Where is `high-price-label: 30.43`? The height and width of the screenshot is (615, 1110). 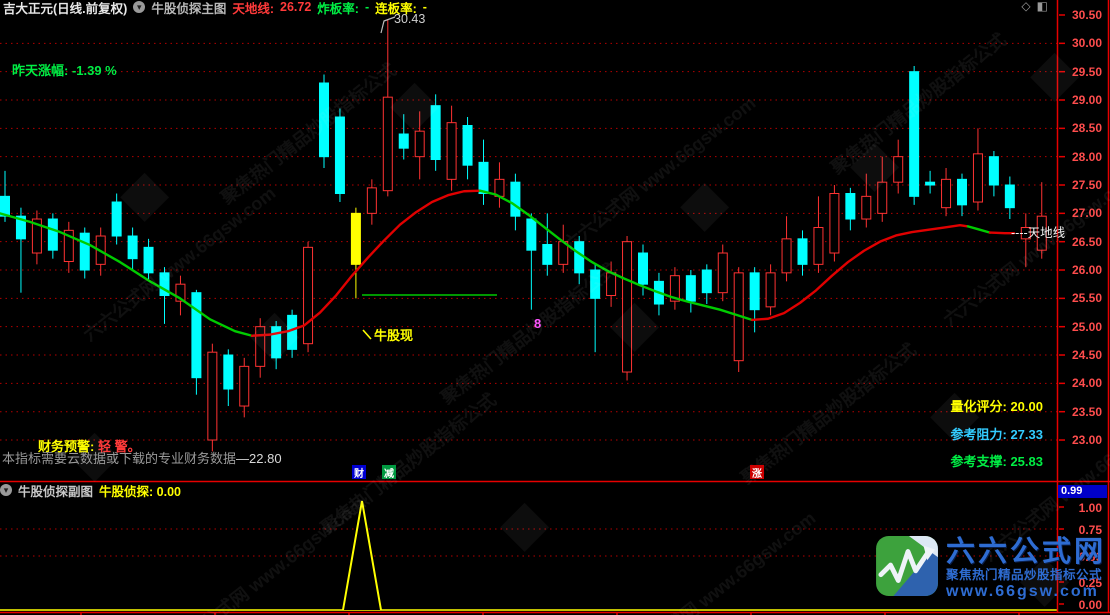
high-price-label: 30.43 is located at coordinates (410, 19).